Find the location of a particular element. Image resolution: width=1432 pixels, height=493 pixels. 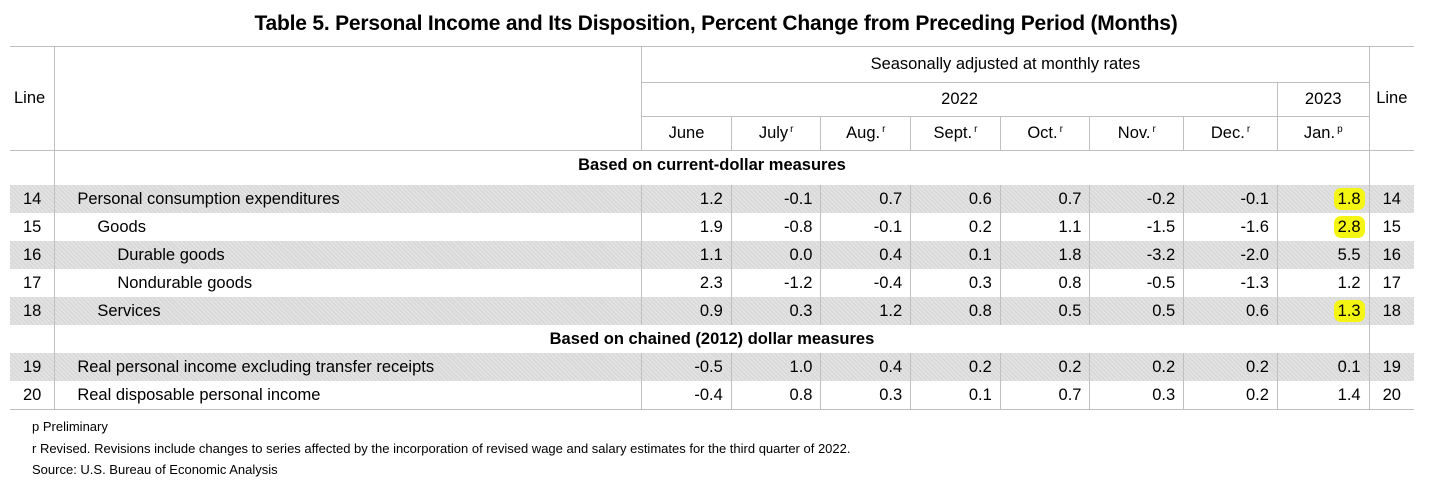

month-header: Dec. r is located at coordinates (1230, 133).